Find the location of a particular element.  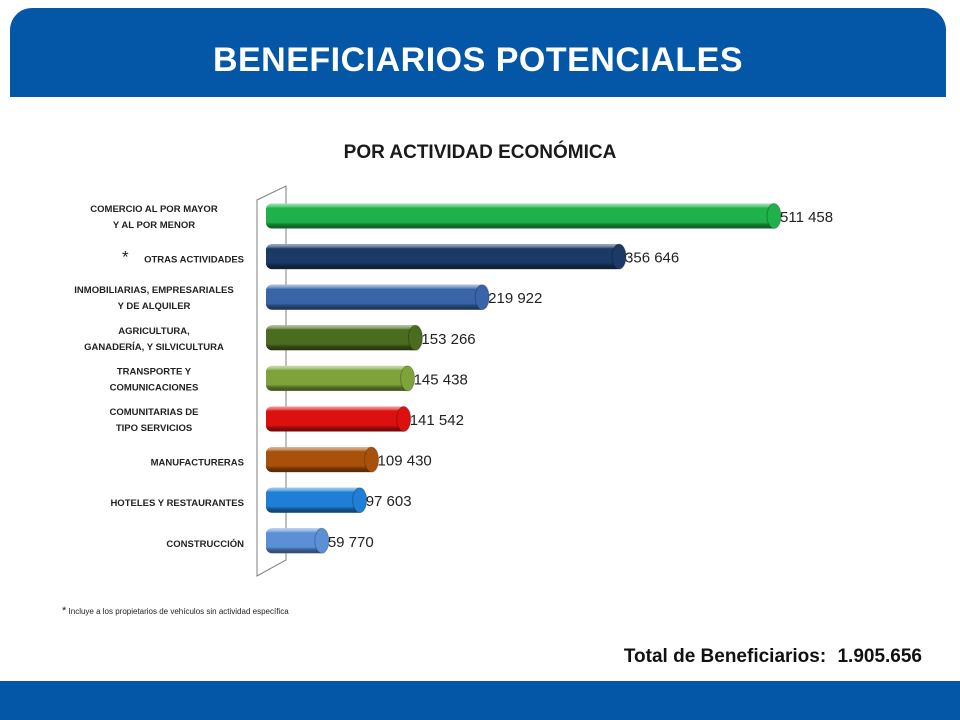

data-label: 109 430 is located at coordinates (405, 461).